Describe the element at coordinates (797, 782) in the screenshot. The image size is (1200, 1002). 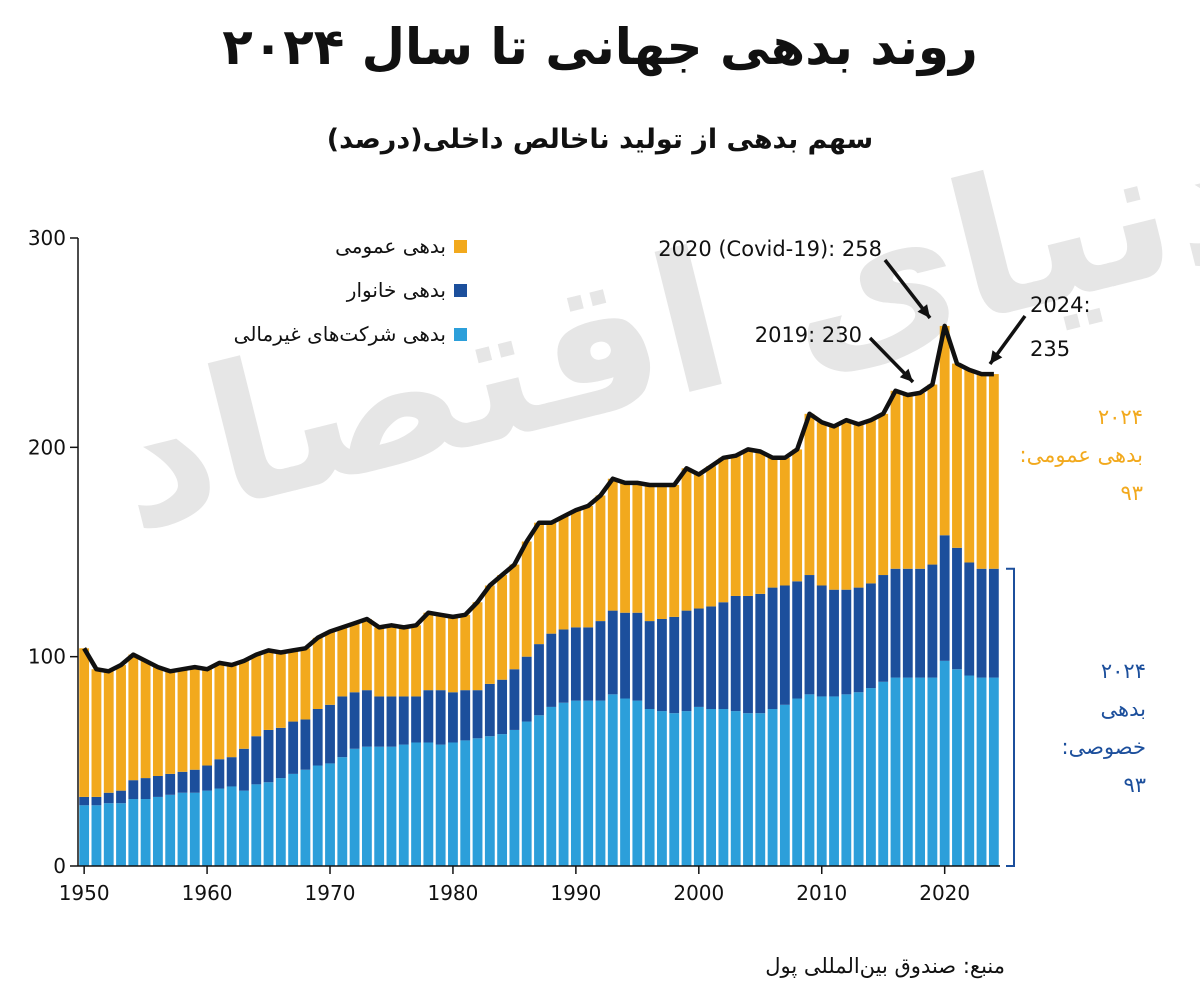
I see `bar-corporate-2008` at that location.